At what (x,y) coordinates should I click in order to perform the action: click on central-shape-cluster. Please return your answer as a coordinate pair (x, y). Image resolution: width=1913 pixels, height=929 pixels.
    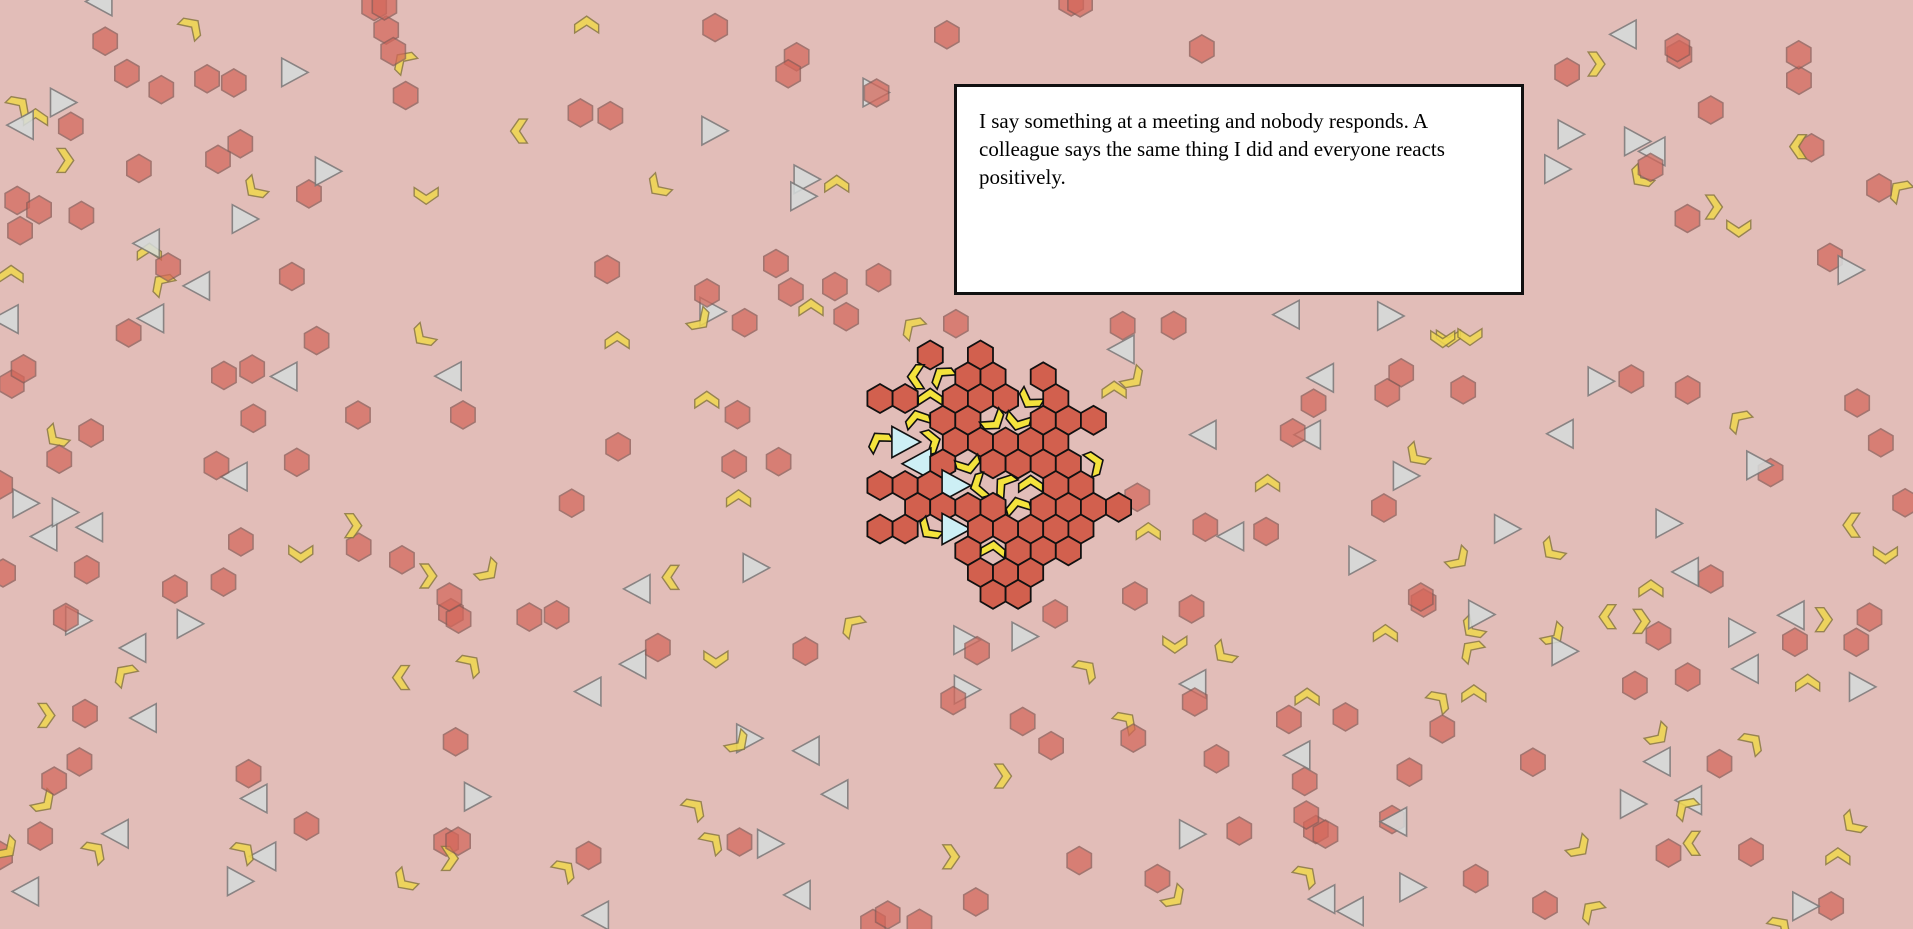
    Looking at the image, I should click on (999, 474).